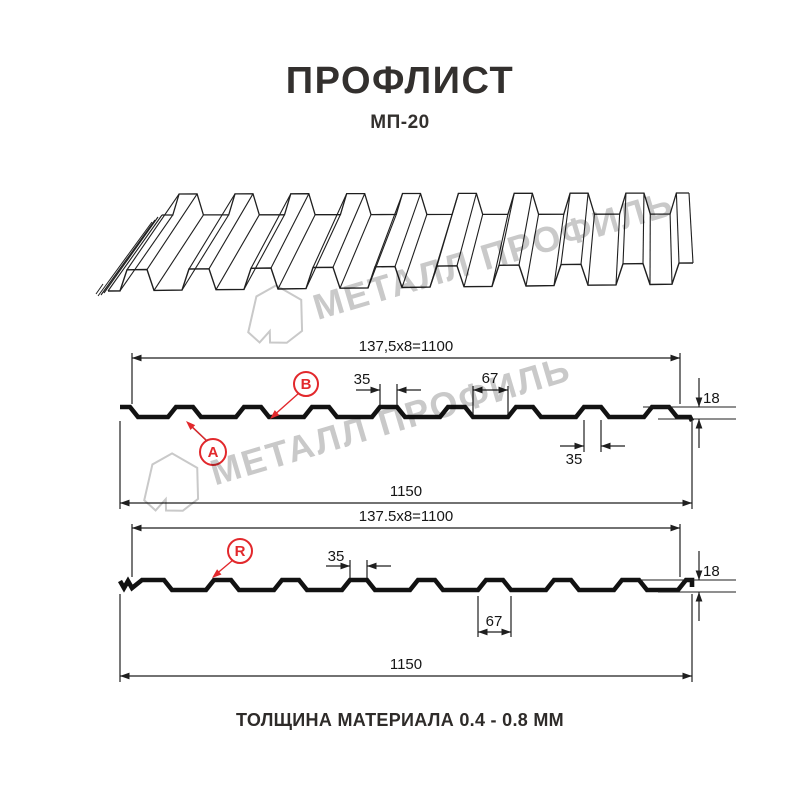 This screenshot has width=800, height=800. I want to click on dim-label-underside-width: 35, so click(574, 459).